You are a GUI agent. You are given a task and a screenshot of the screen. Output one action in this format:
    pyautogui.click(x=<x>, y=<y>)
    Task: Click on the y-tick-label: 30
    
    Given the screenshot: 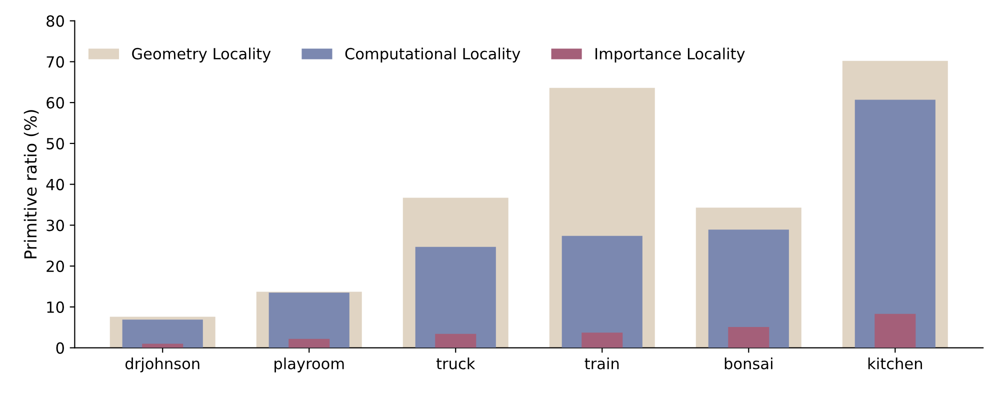 What is the action you would take?
    pyautogui.click(x=55, y=226)
    